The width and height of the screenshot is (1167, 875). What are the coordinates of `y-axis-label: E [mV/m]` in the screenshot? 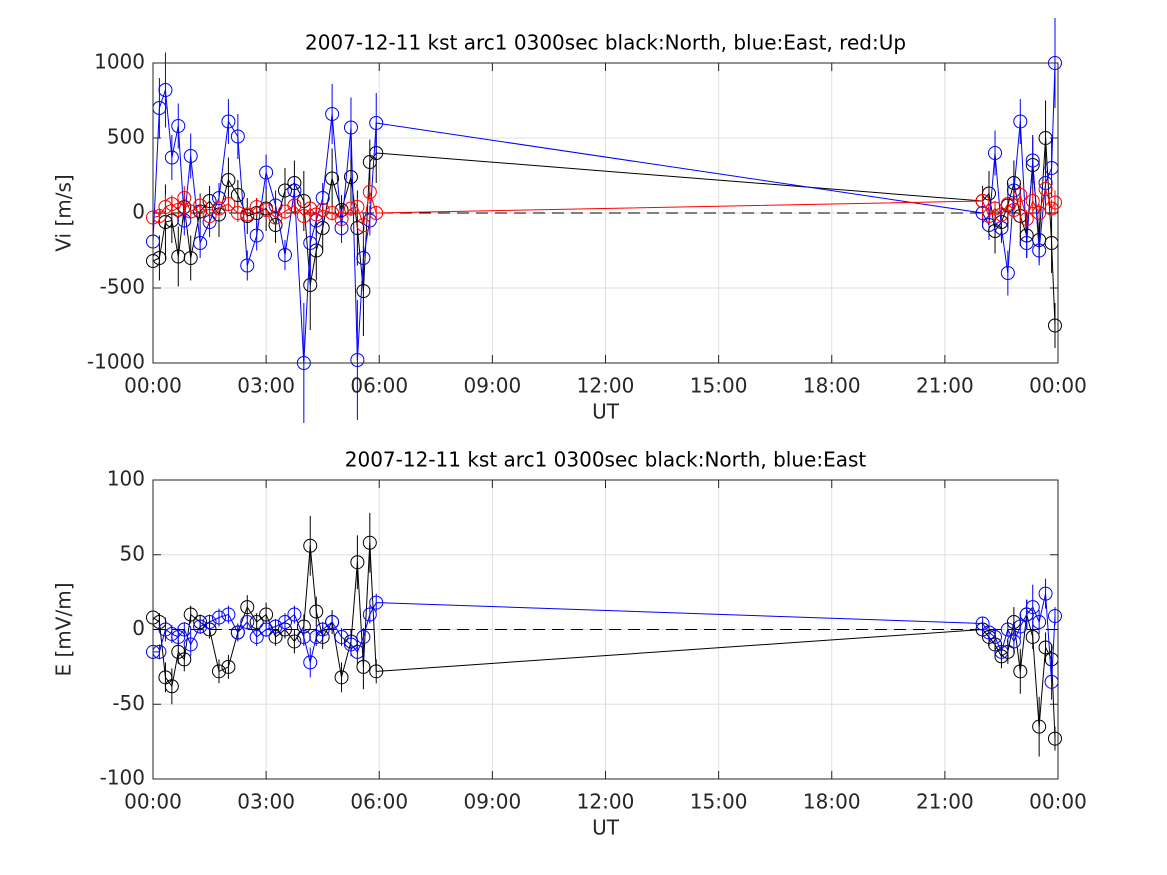 It's located at (64, 630).